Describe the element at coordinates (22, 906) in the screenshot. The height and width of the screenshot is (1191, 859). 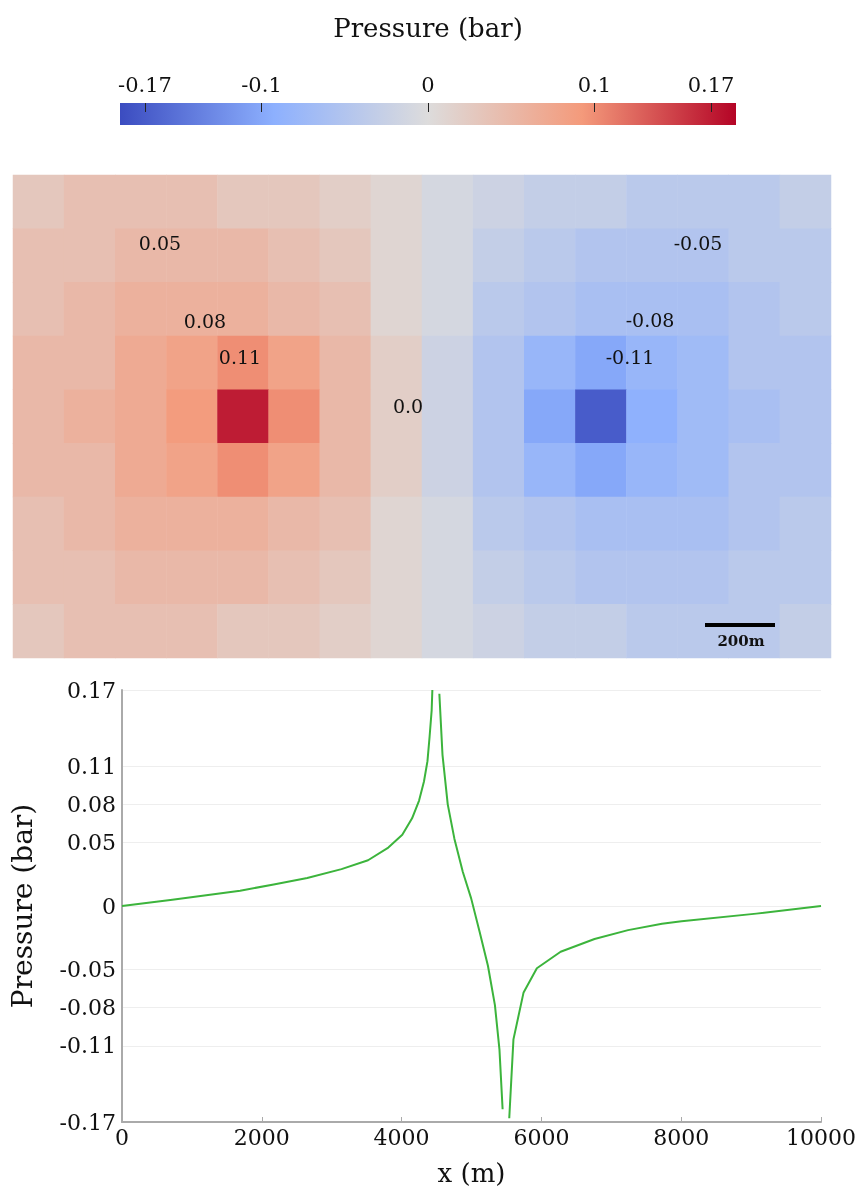
I see `y-axis-title: Pressure (bar)` at that location.